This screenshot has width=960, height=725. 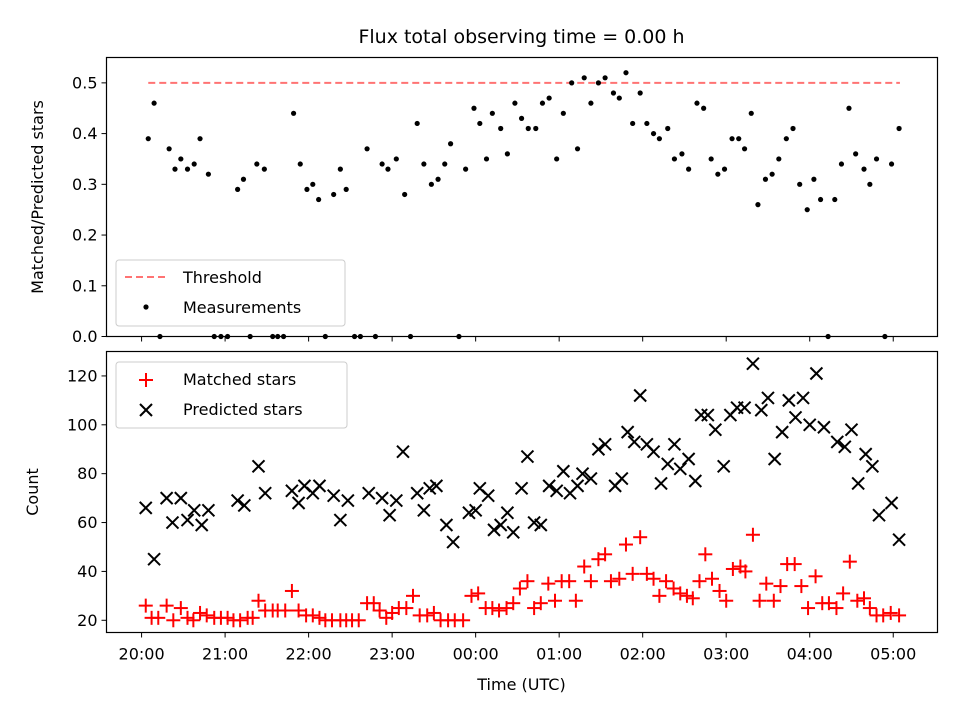 What do you see at coordinates (225, 654) in the screenshot?
I see `bottom-x-tick-label: 21:00` at bounding box center [225, 654].